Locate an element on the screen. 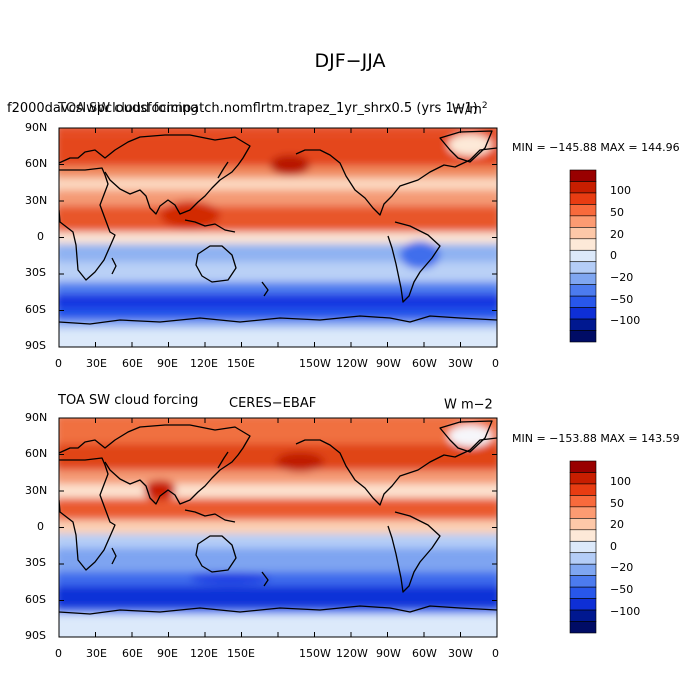  coastline-eurasia is located at coordinates (155, 174).